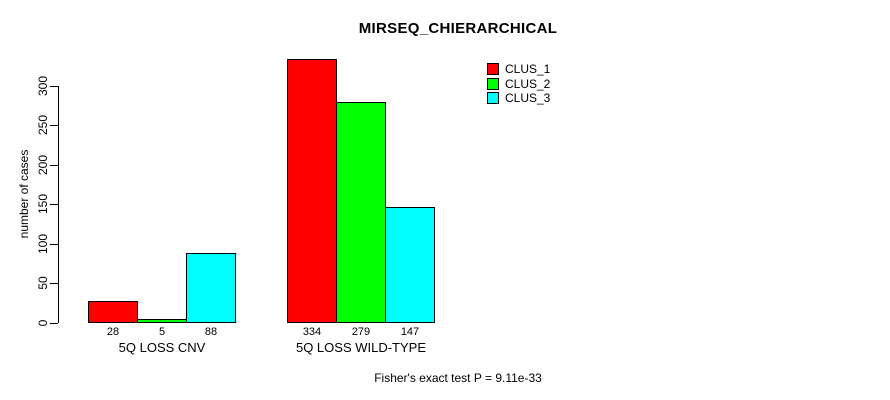 The image size is (890, 400). I want to click on bar-value-label: 28, so click(113, 332).